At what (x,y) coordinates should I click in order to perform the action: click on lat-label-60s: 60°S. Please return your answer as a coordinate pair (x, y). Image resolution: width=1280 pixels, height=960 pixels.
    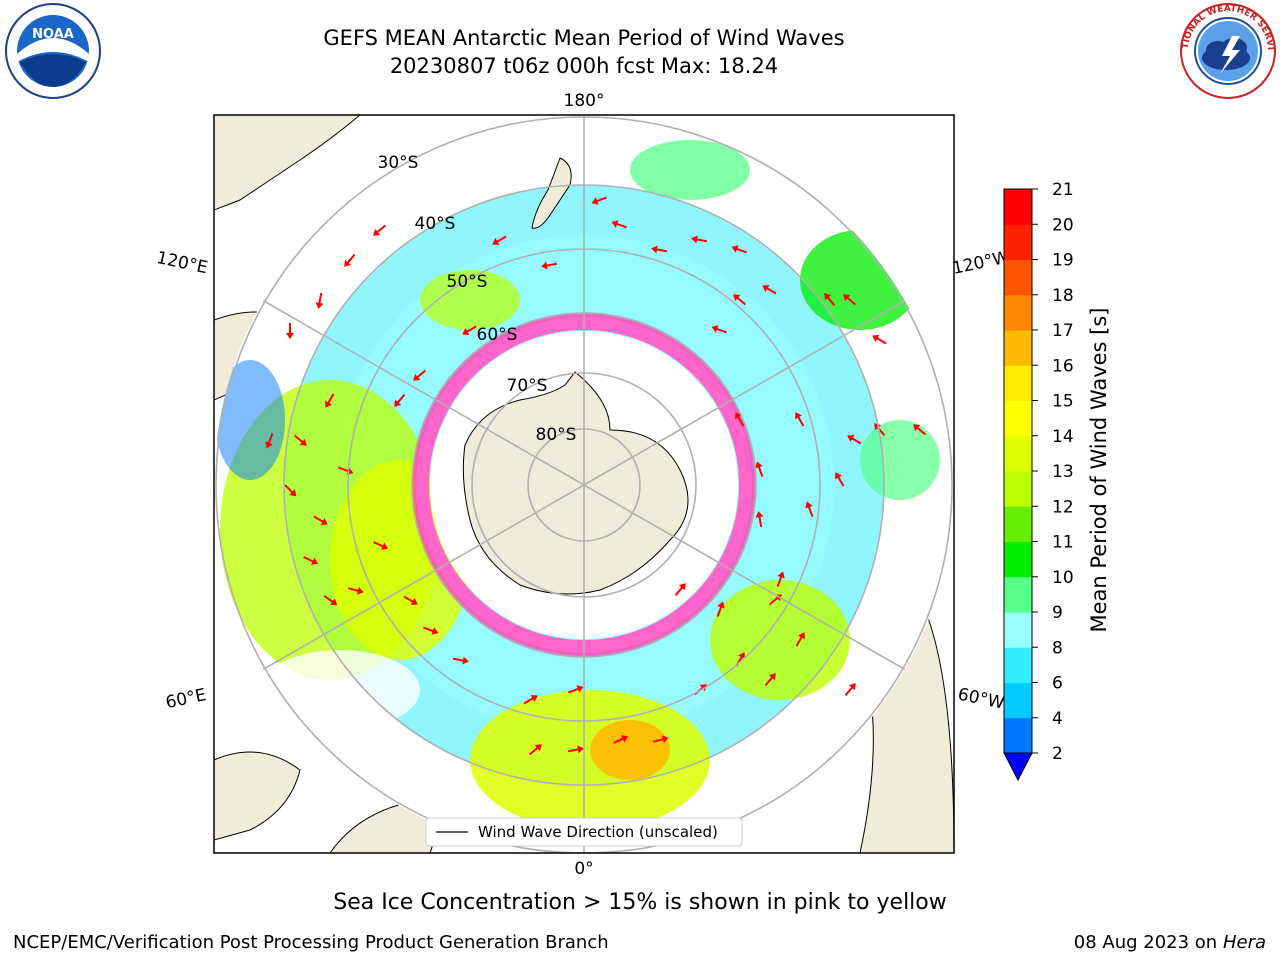
    Looking at the image, I should click on (497, 335).